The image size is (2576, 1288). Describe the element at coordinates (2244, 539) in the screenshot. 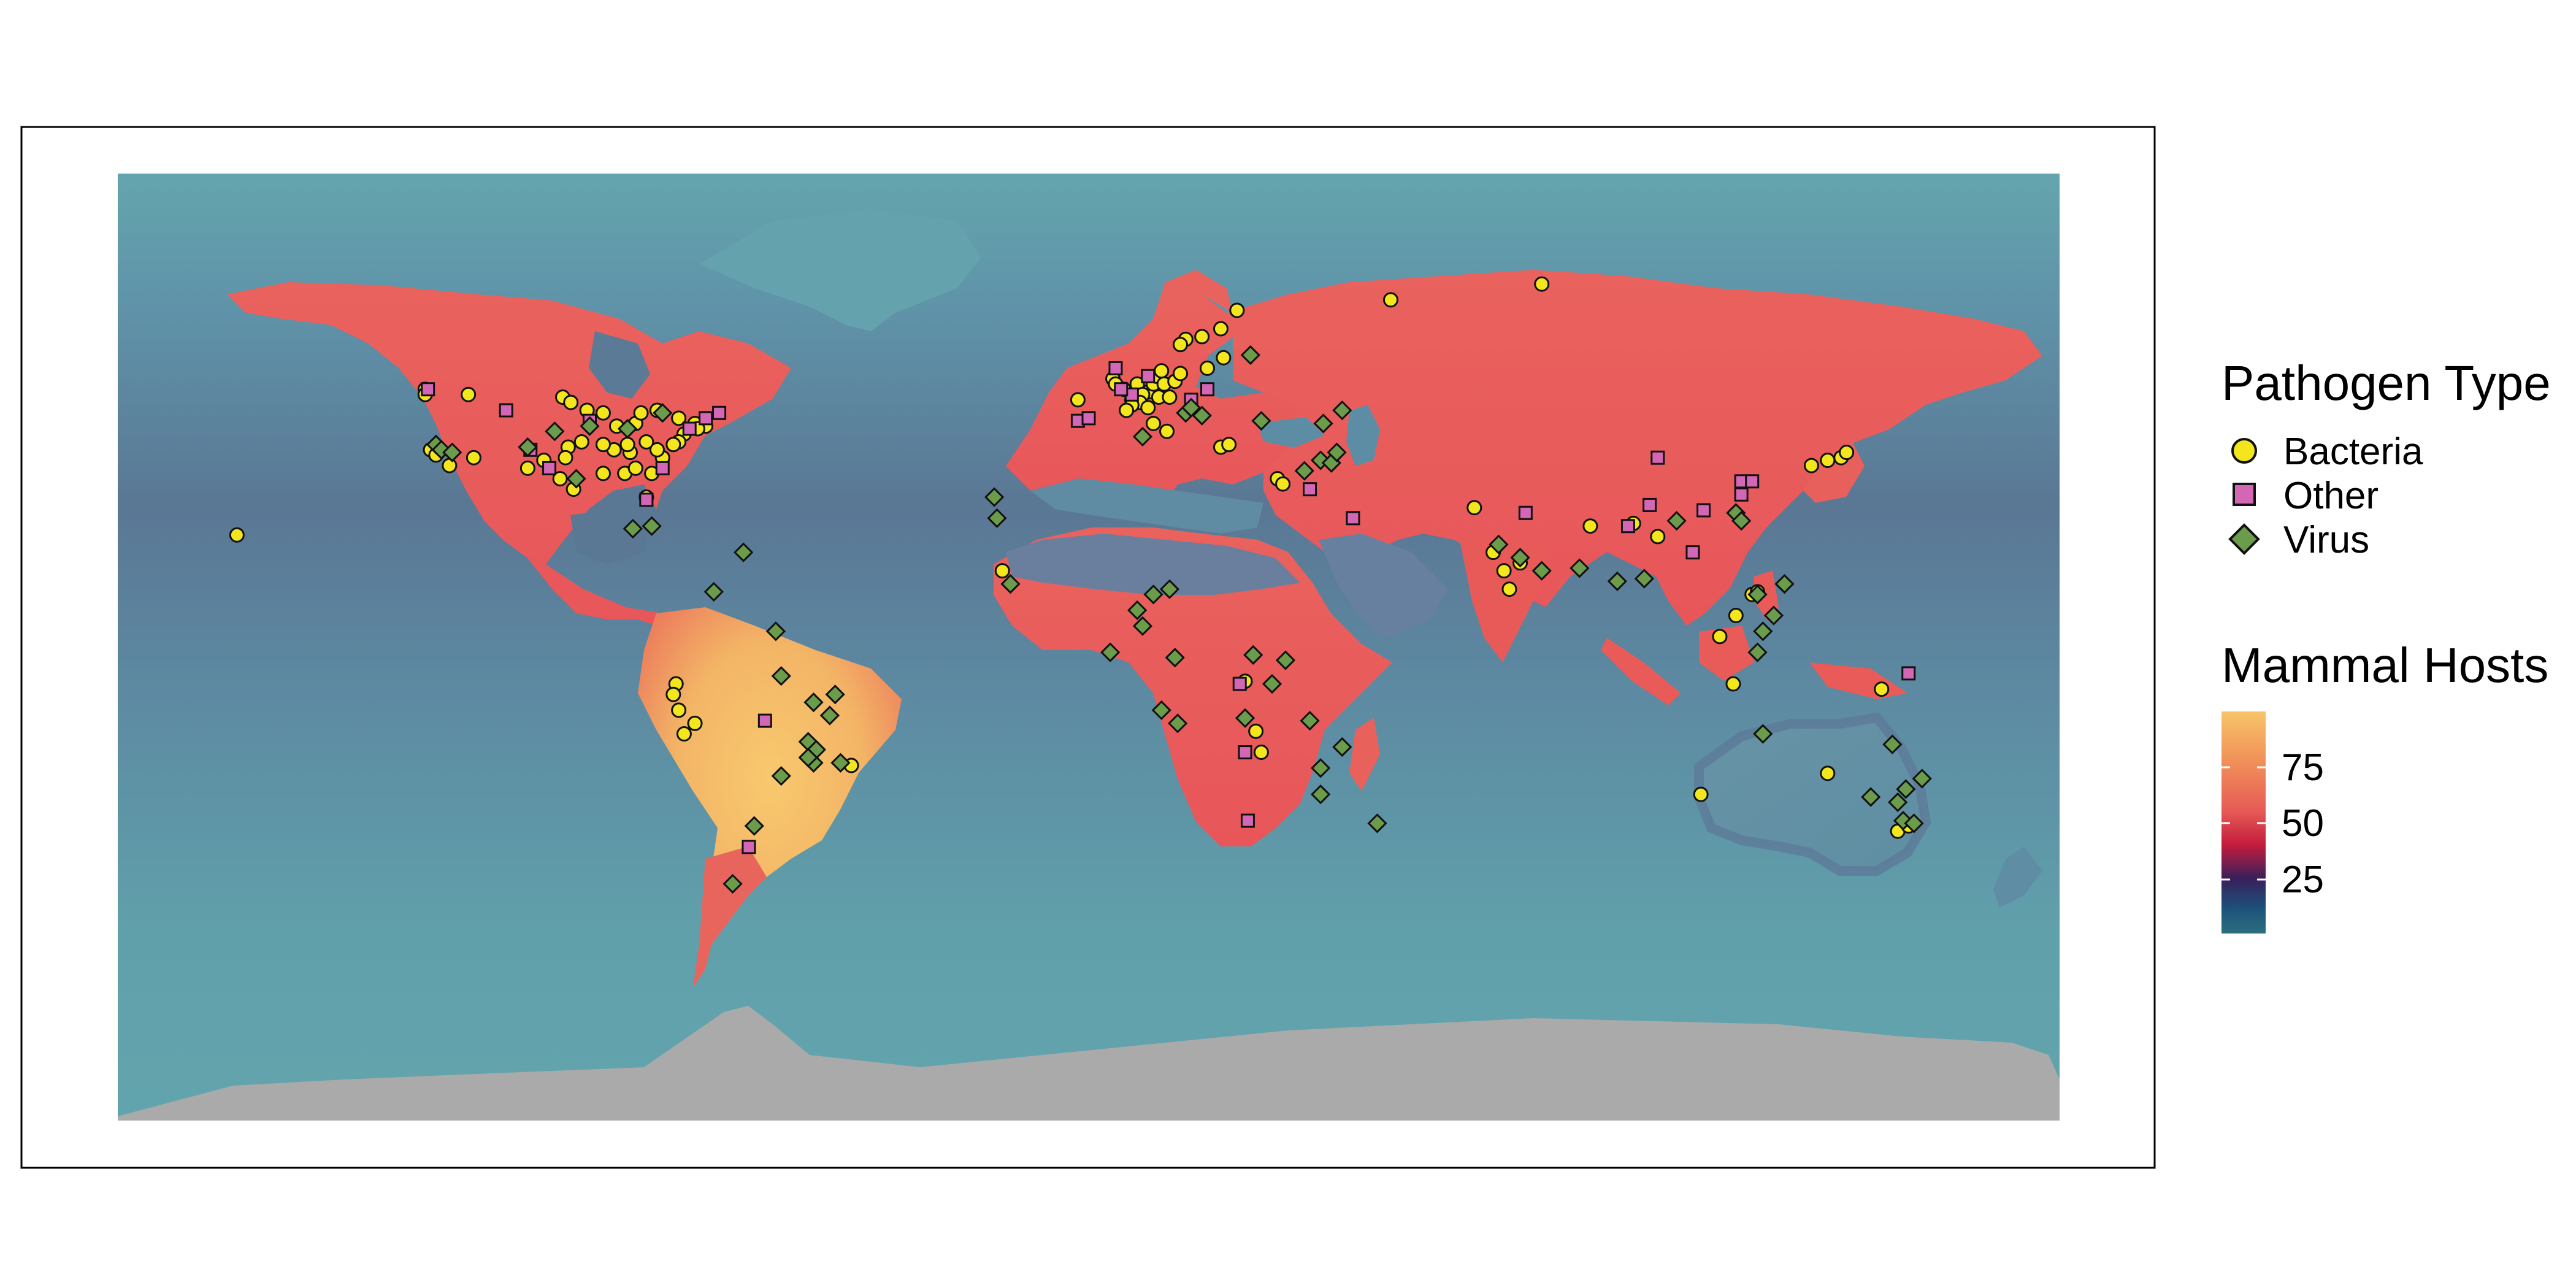

I see `legend-virus-symbol` at that location.